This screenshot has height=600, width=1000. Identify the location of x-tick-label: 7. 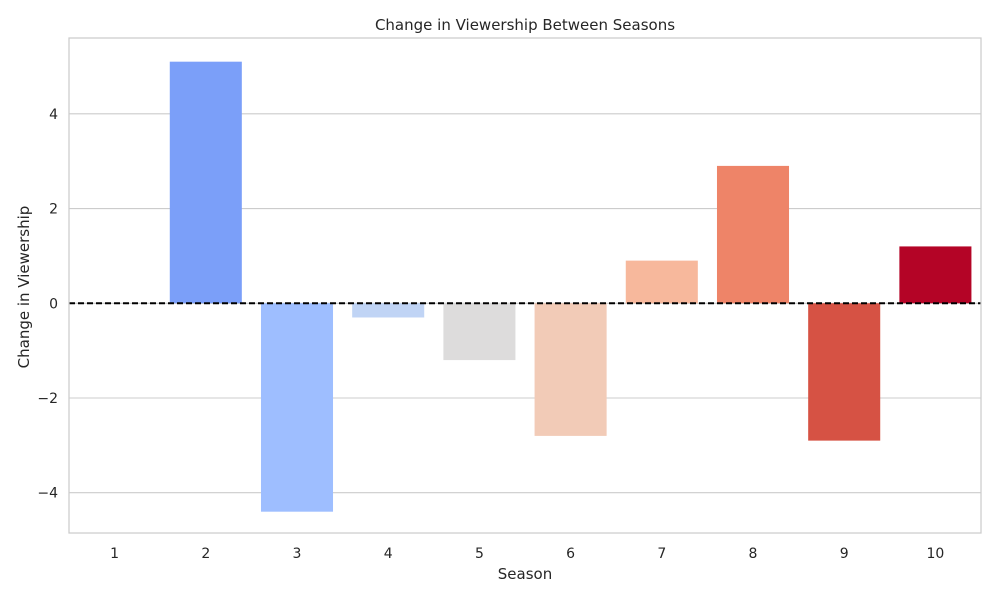
(661, 554).